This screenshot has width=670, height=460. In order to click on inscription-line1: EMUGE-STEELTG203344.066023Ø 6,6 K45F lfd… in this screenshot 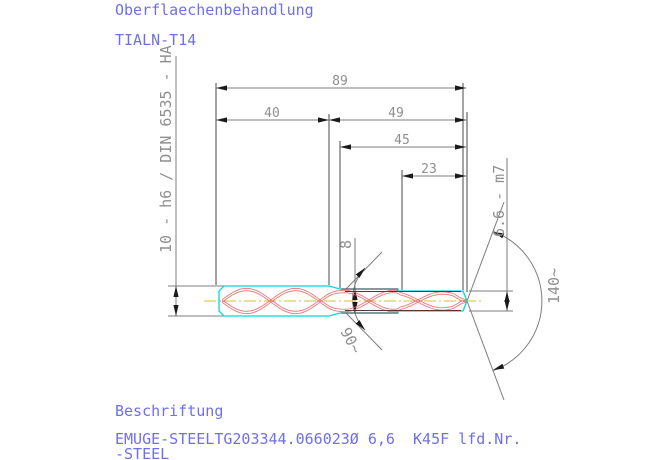, I will do `click(318, 439)`.